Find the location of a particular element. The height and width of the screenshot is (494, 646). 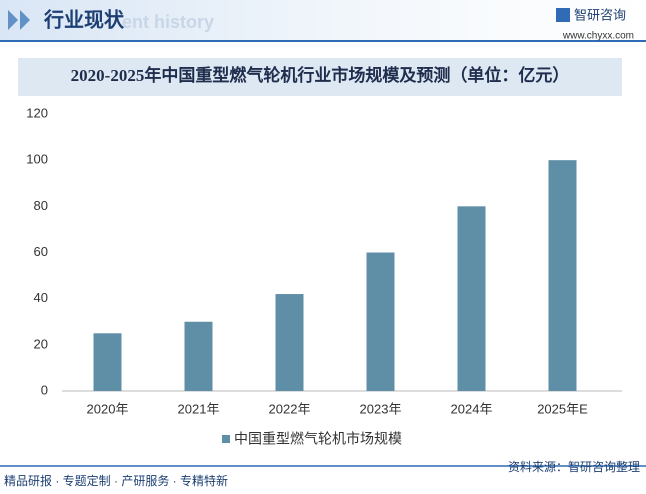

y-tick-label: 100 is located at coordinates (37, 159).